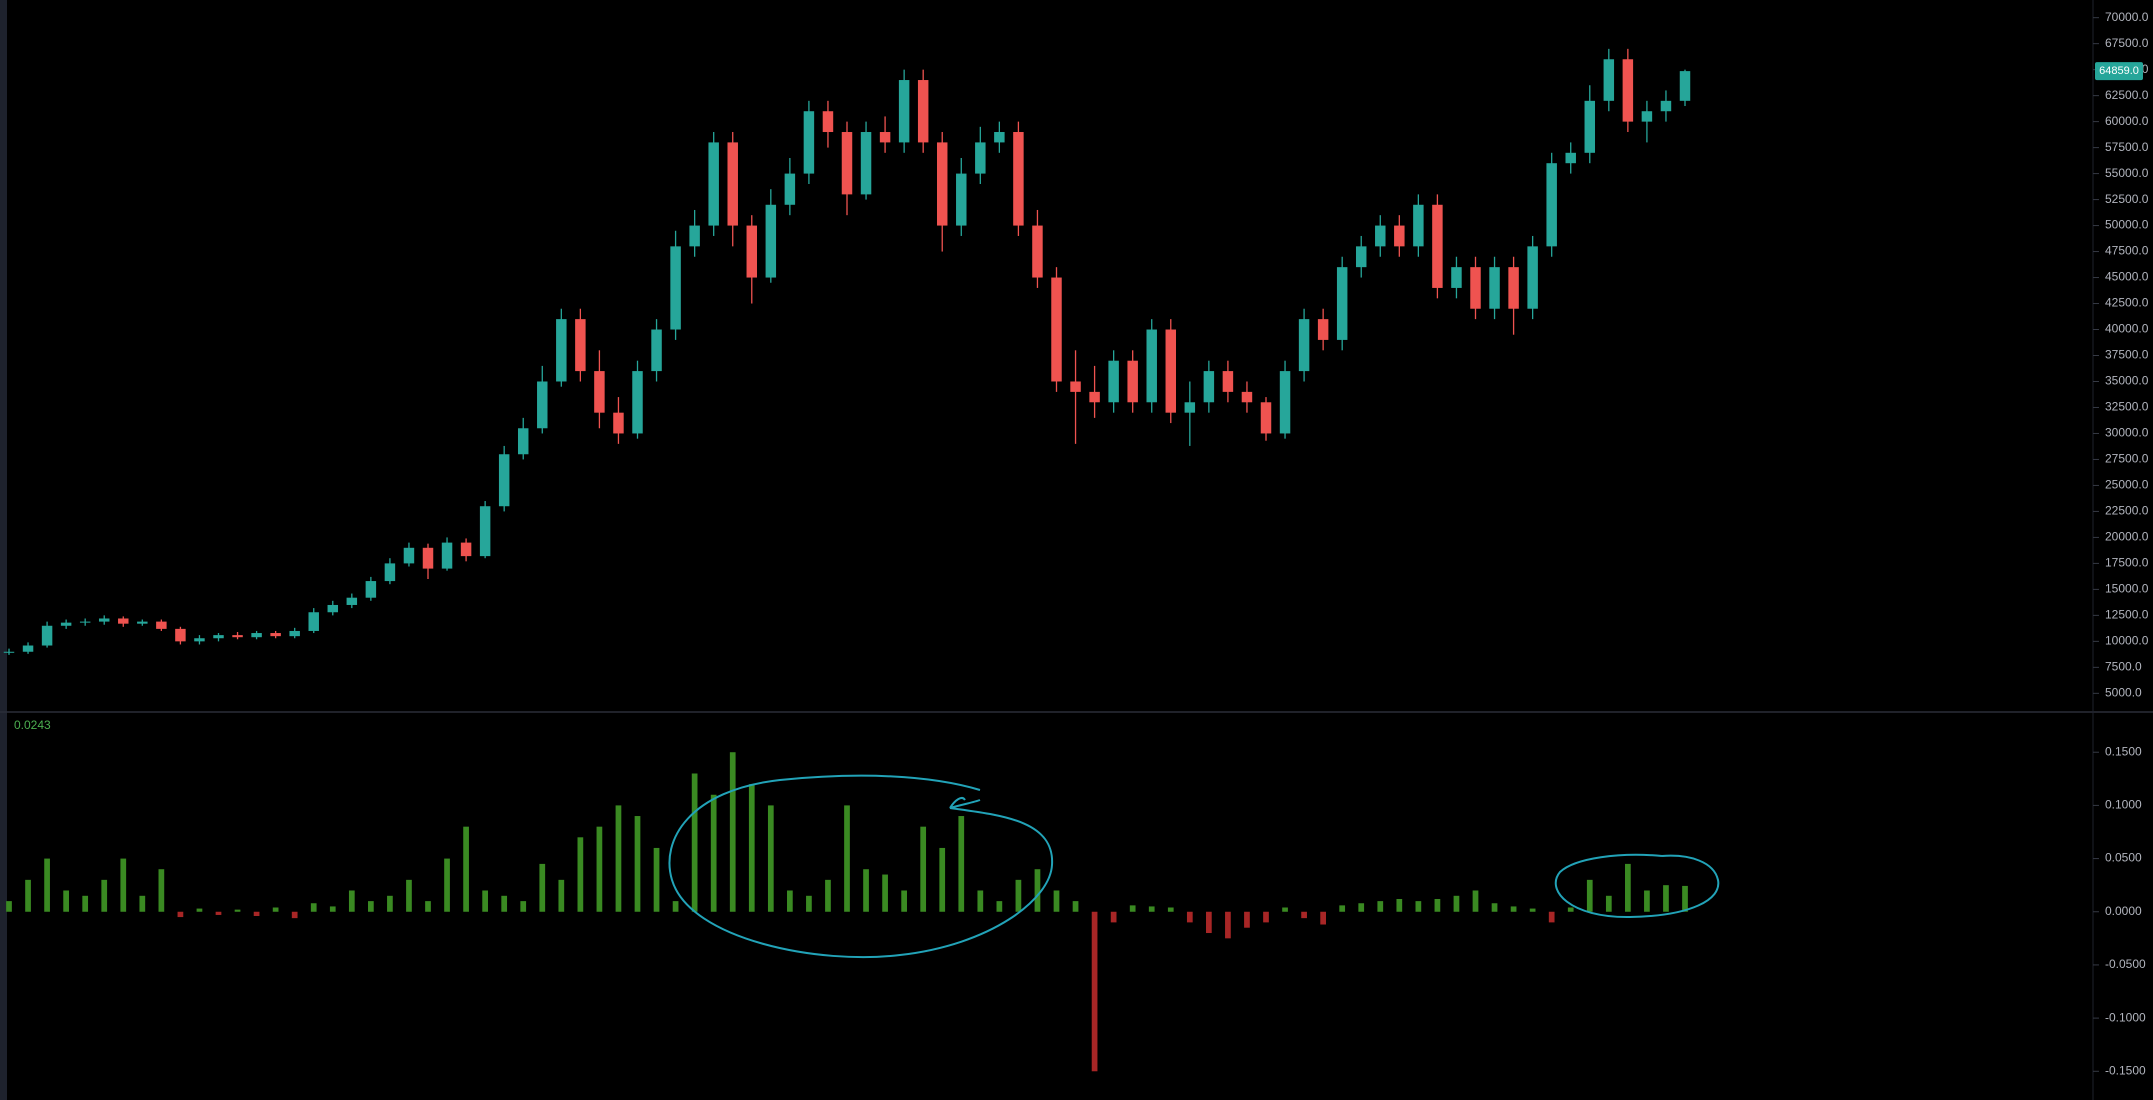 The image size is (2153, 1100). I want to click on last-price-label: 64859.0, so click(2119, 71).